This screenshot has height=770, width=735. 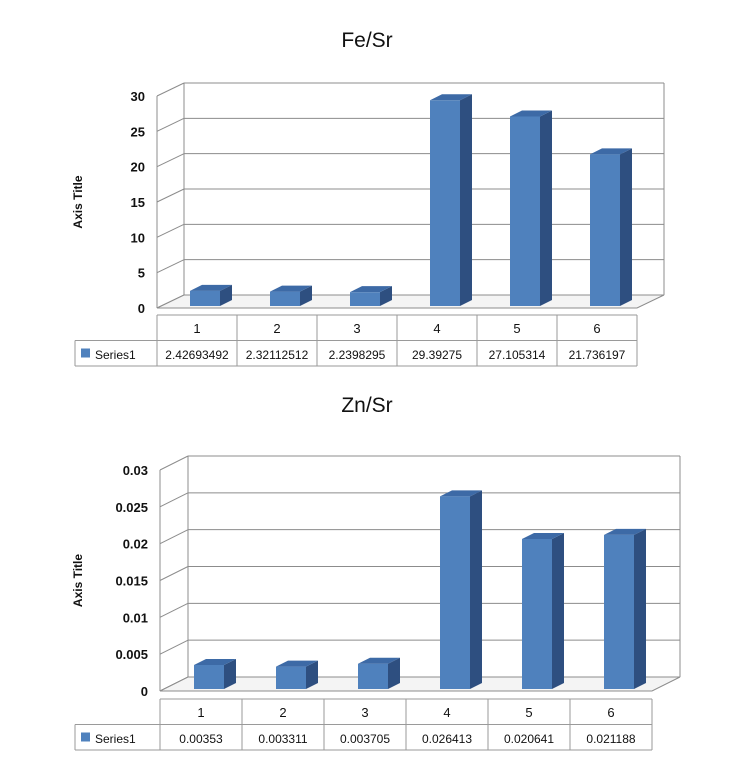 I want to click on data-table-value: 21.736197, so click(x=597, y=355).